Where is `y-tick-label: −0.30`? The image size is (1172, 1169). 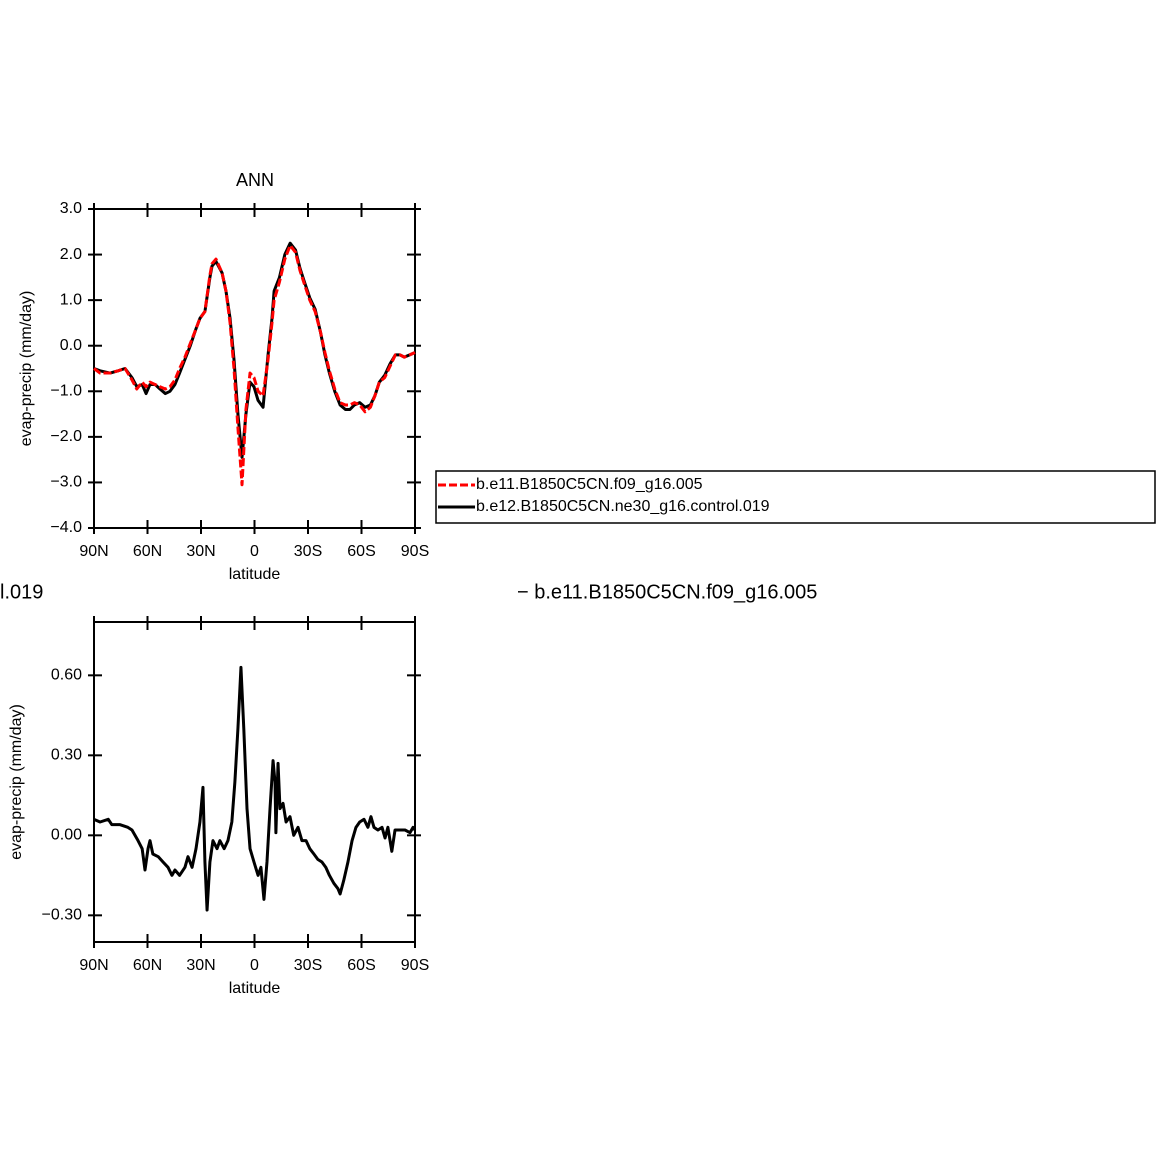 y-tick-label: −0.30 is located at coordinates (62, 915).